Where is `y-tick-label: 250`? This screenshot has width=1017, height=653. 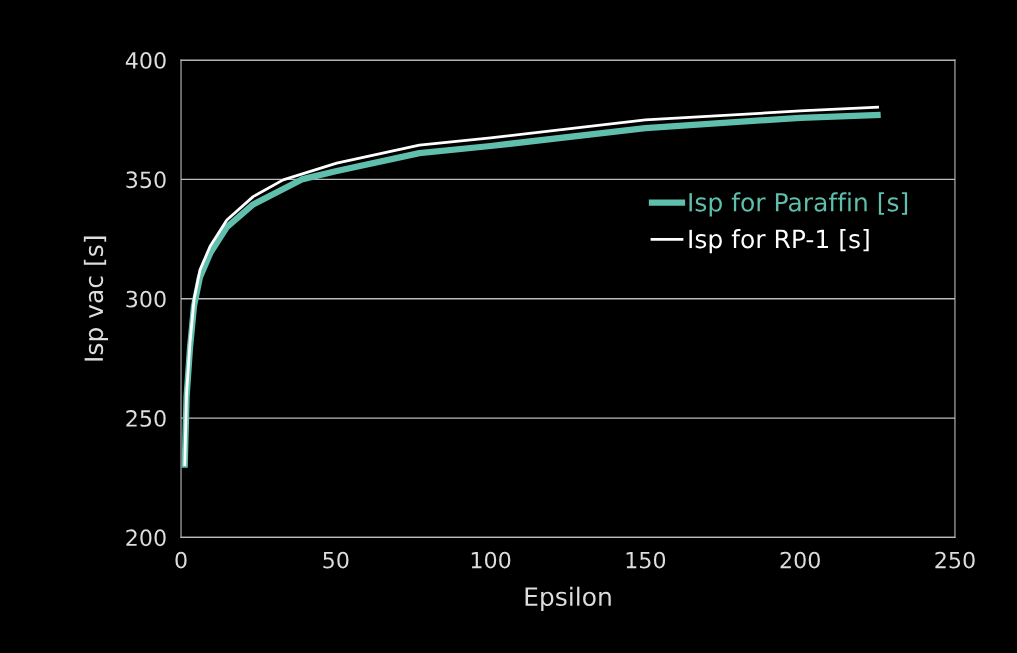
y-tick-label: 250 is located at coordinates (146, 418).